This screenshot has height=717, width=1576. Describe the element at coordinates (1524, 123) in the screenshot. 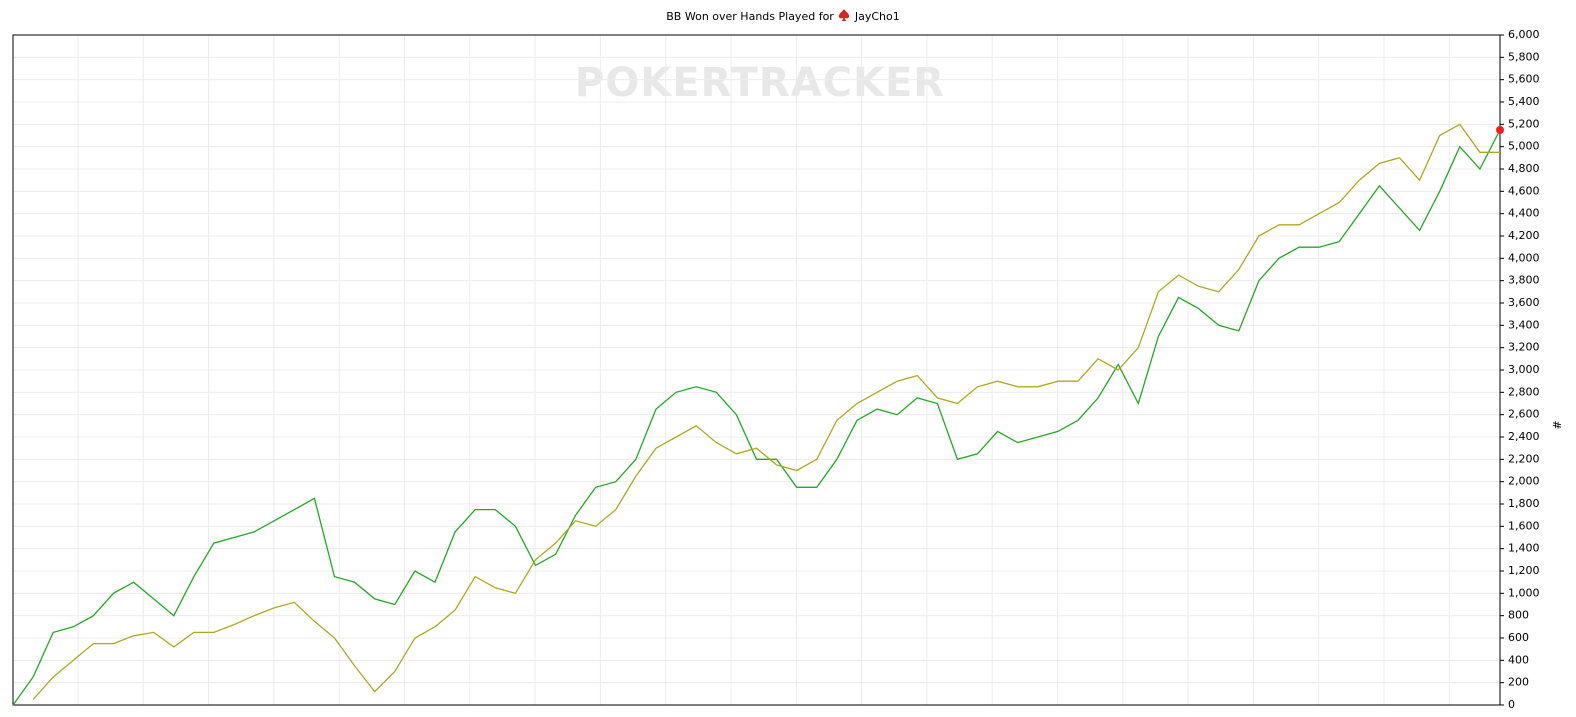

I see `y-tick-label: 5,200` at that location.